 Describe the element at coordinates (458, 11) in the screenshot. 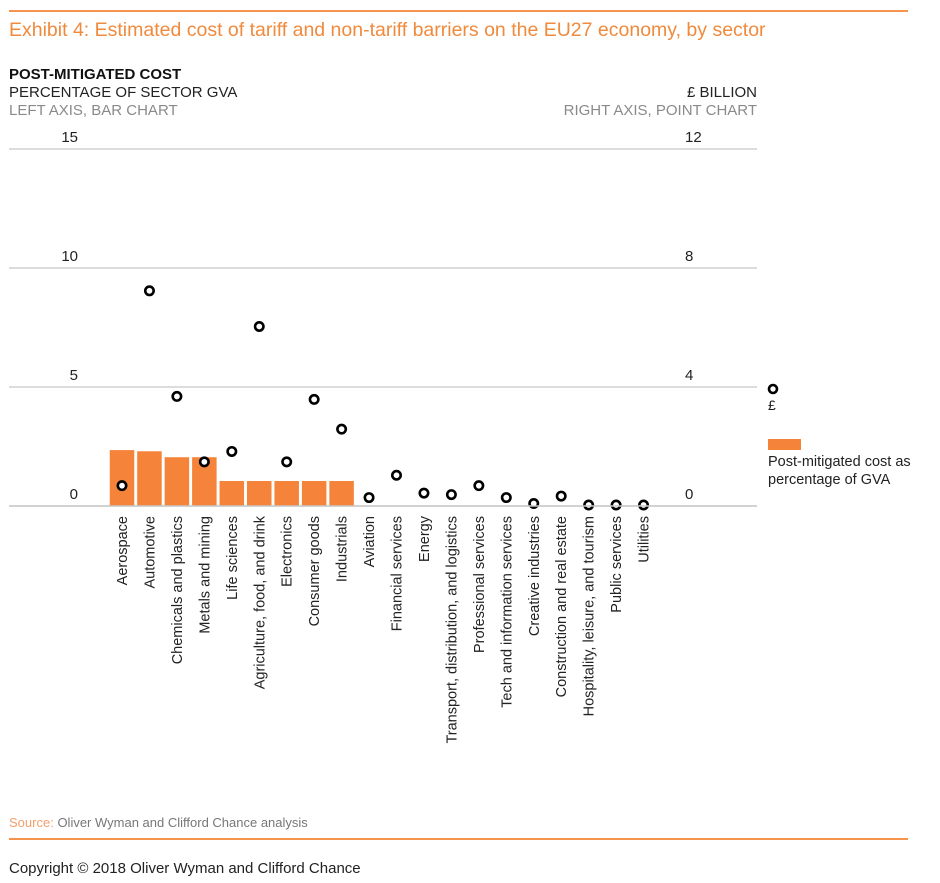

I see `top-rule` at that location.